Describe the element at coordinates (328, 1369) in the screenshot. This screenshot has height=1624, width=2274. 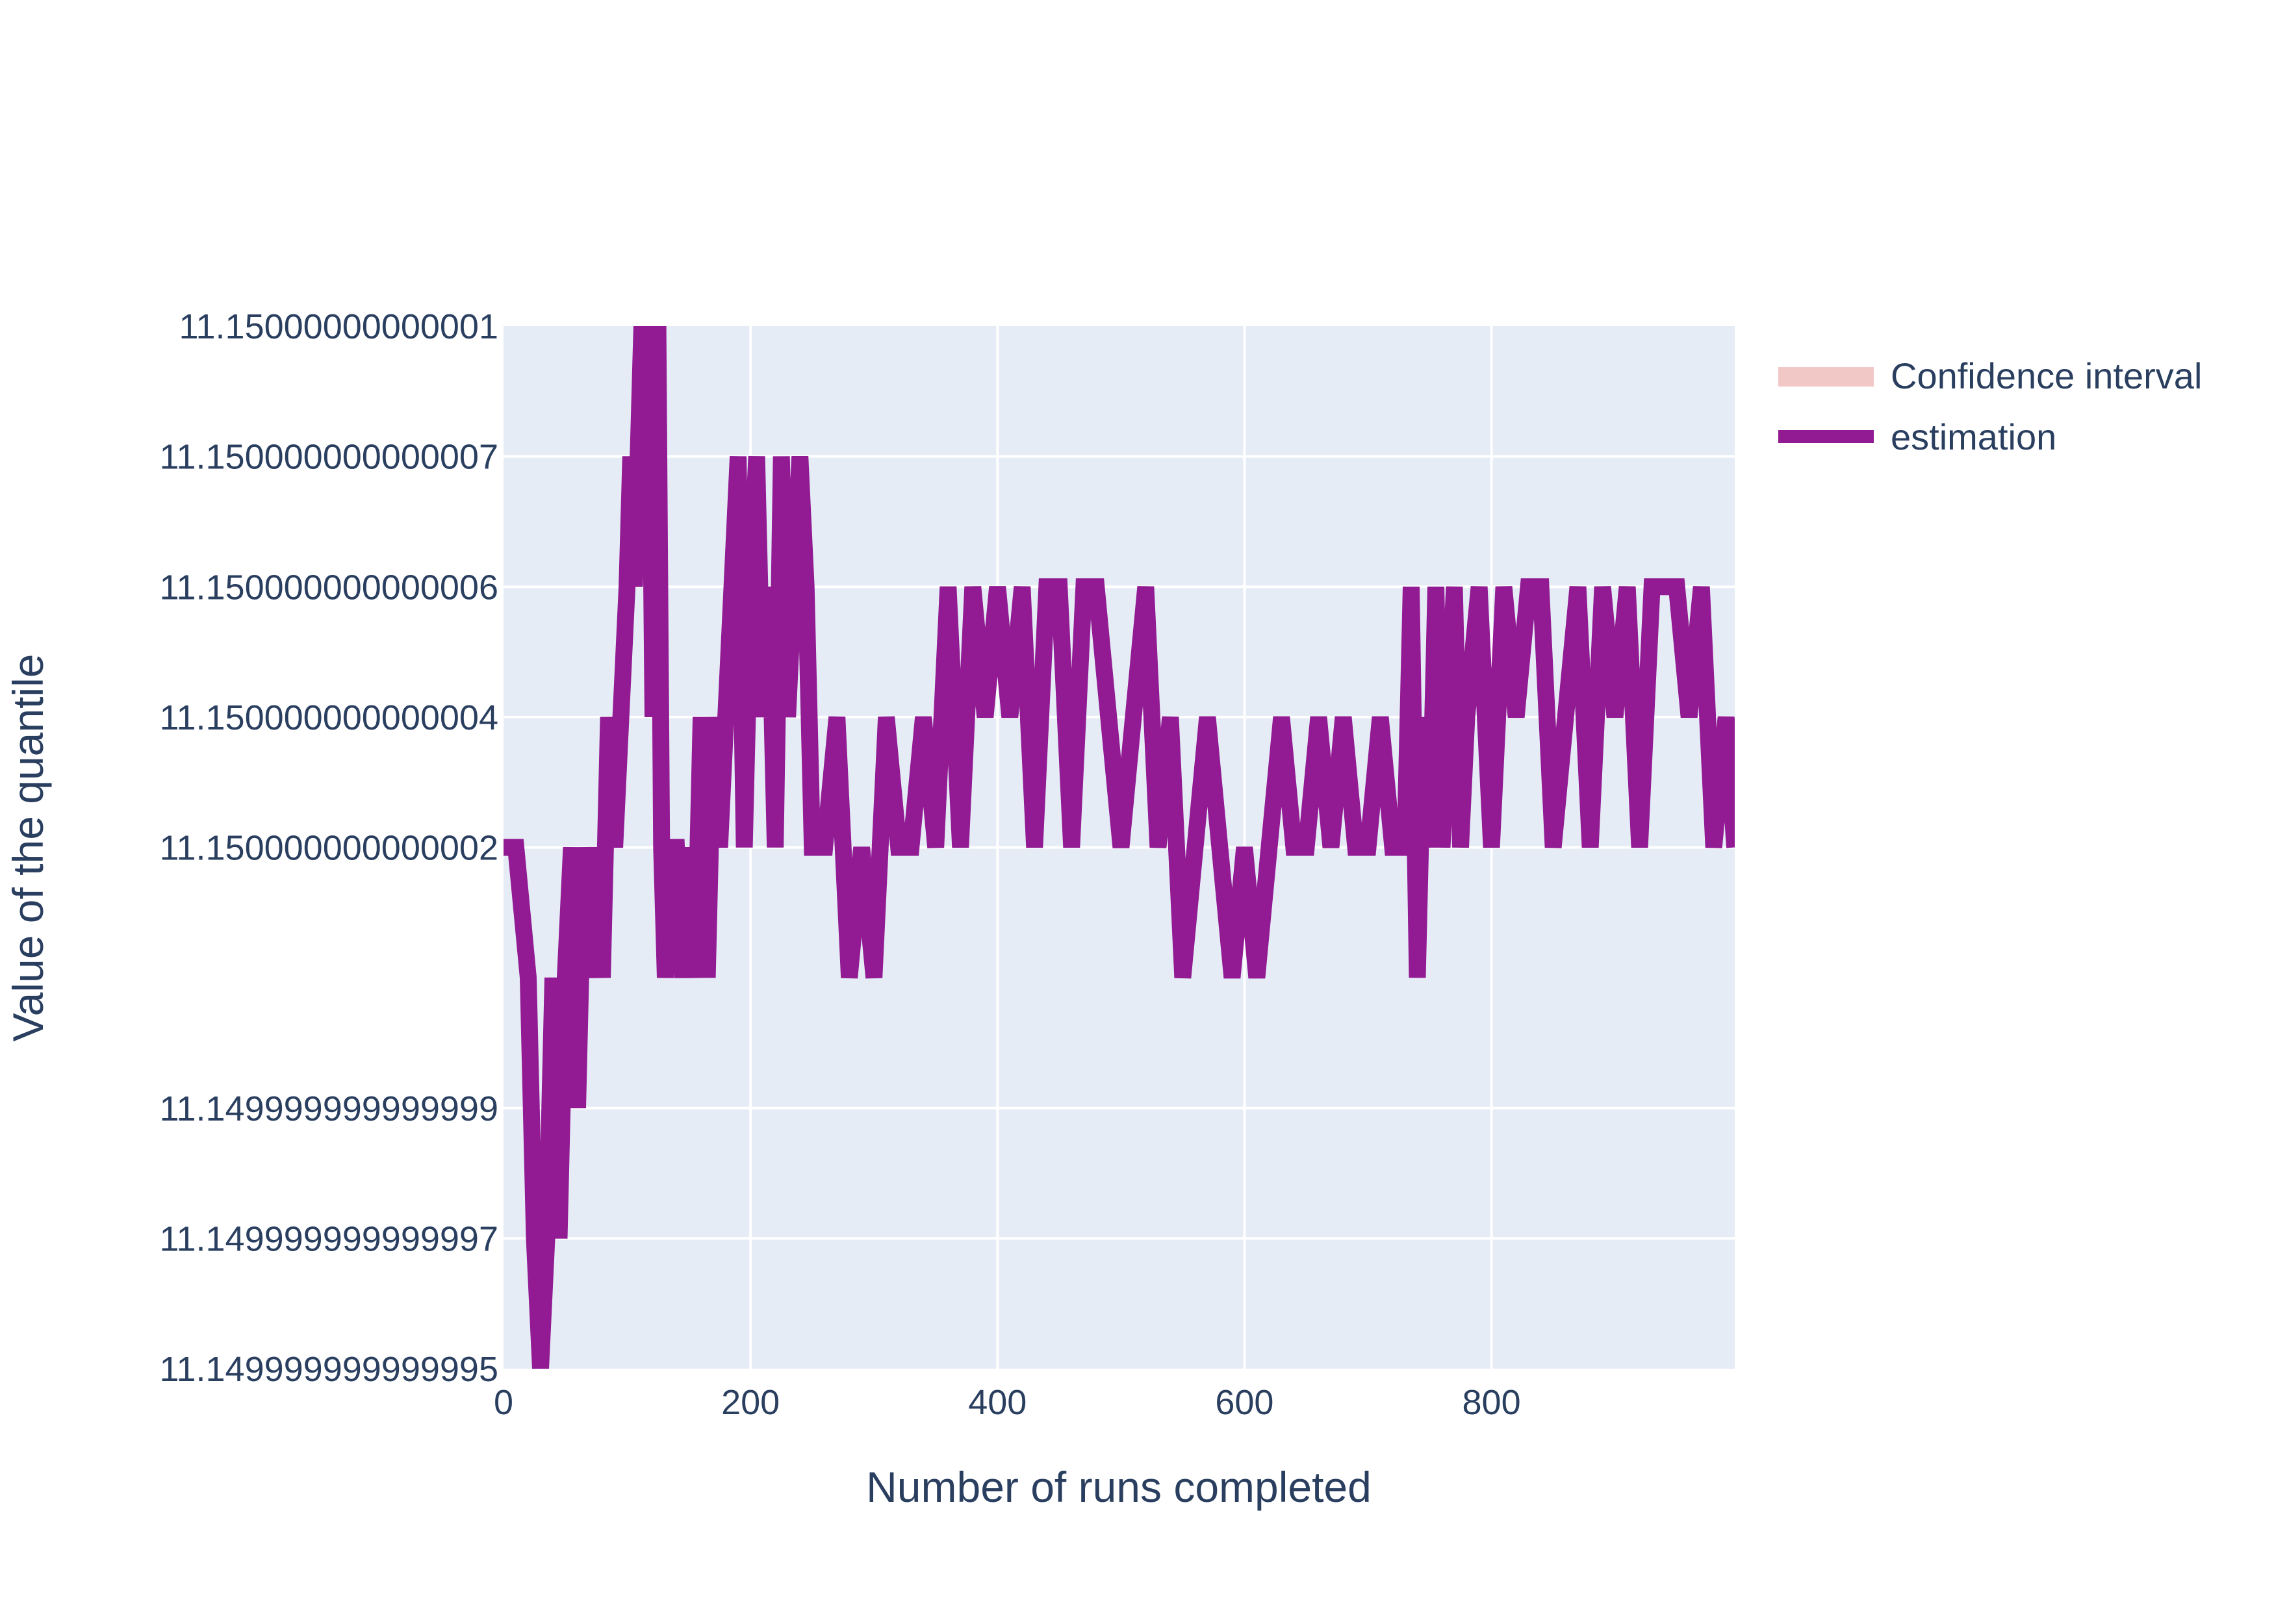
I see `y-tick-label: 11.149999999999995` at that location.